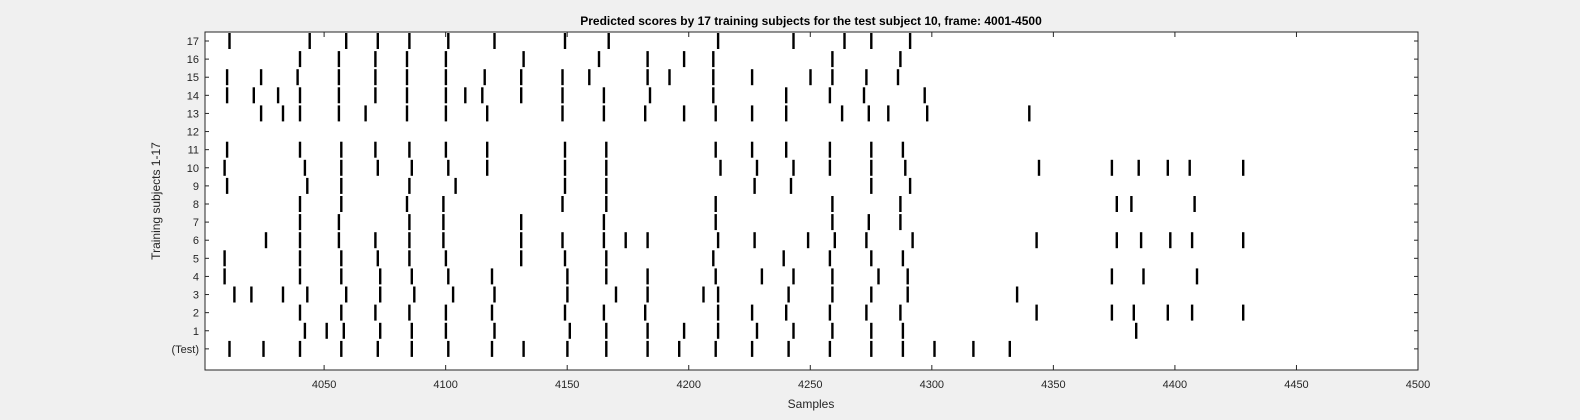 The height and width of the screenshot is (420, 1580). I want to click on y-tick-label: 13, so click(193, 114).